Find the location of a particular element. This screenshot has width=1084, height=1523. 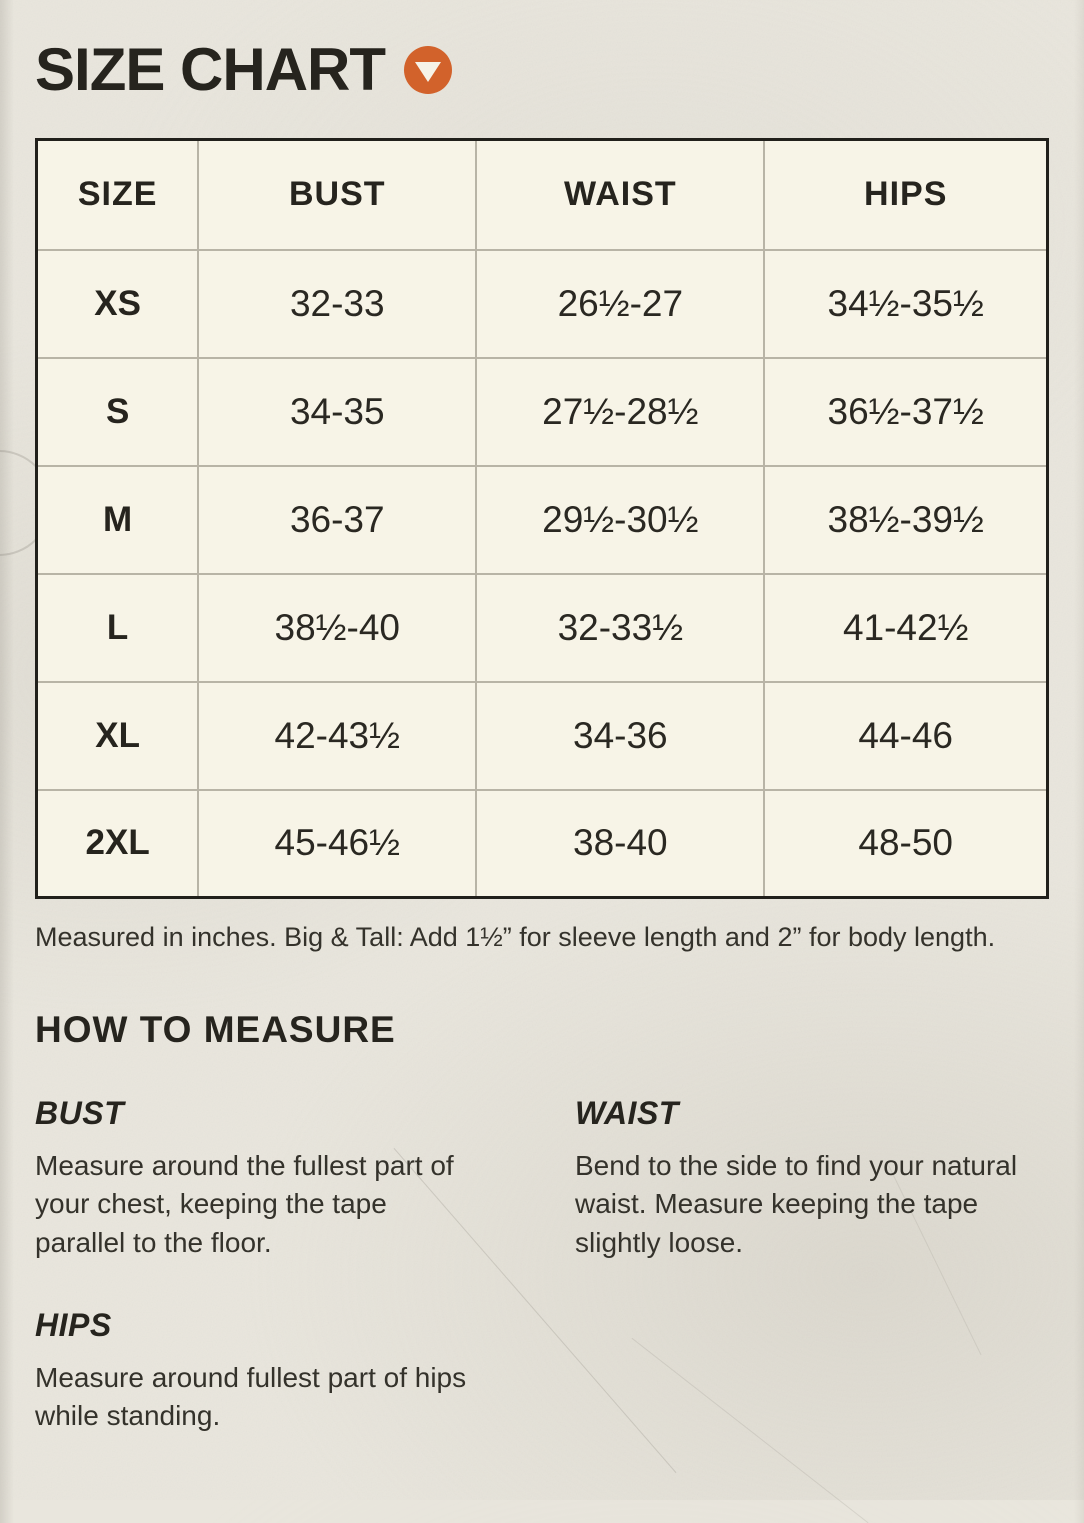

section-label-waist: WAIST is located at coordinates (627, 1112).